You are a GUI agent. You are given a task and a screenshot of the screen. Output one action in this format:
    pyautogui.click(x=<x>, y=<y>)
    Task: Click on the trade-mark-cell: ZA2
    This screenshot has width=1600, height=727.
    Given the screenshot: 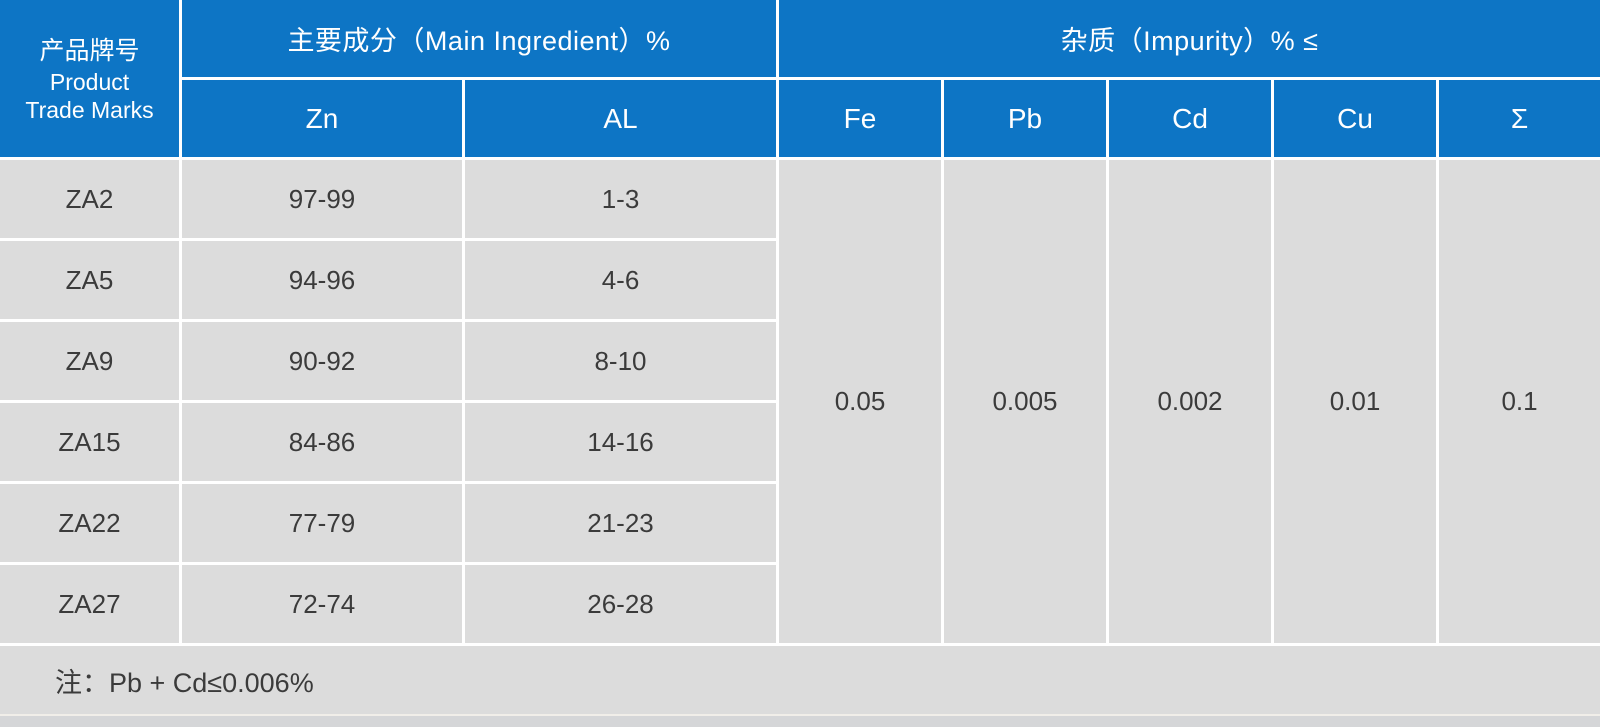 What is the action you would take?
    pyautogui.click(x=89, y=199)
    